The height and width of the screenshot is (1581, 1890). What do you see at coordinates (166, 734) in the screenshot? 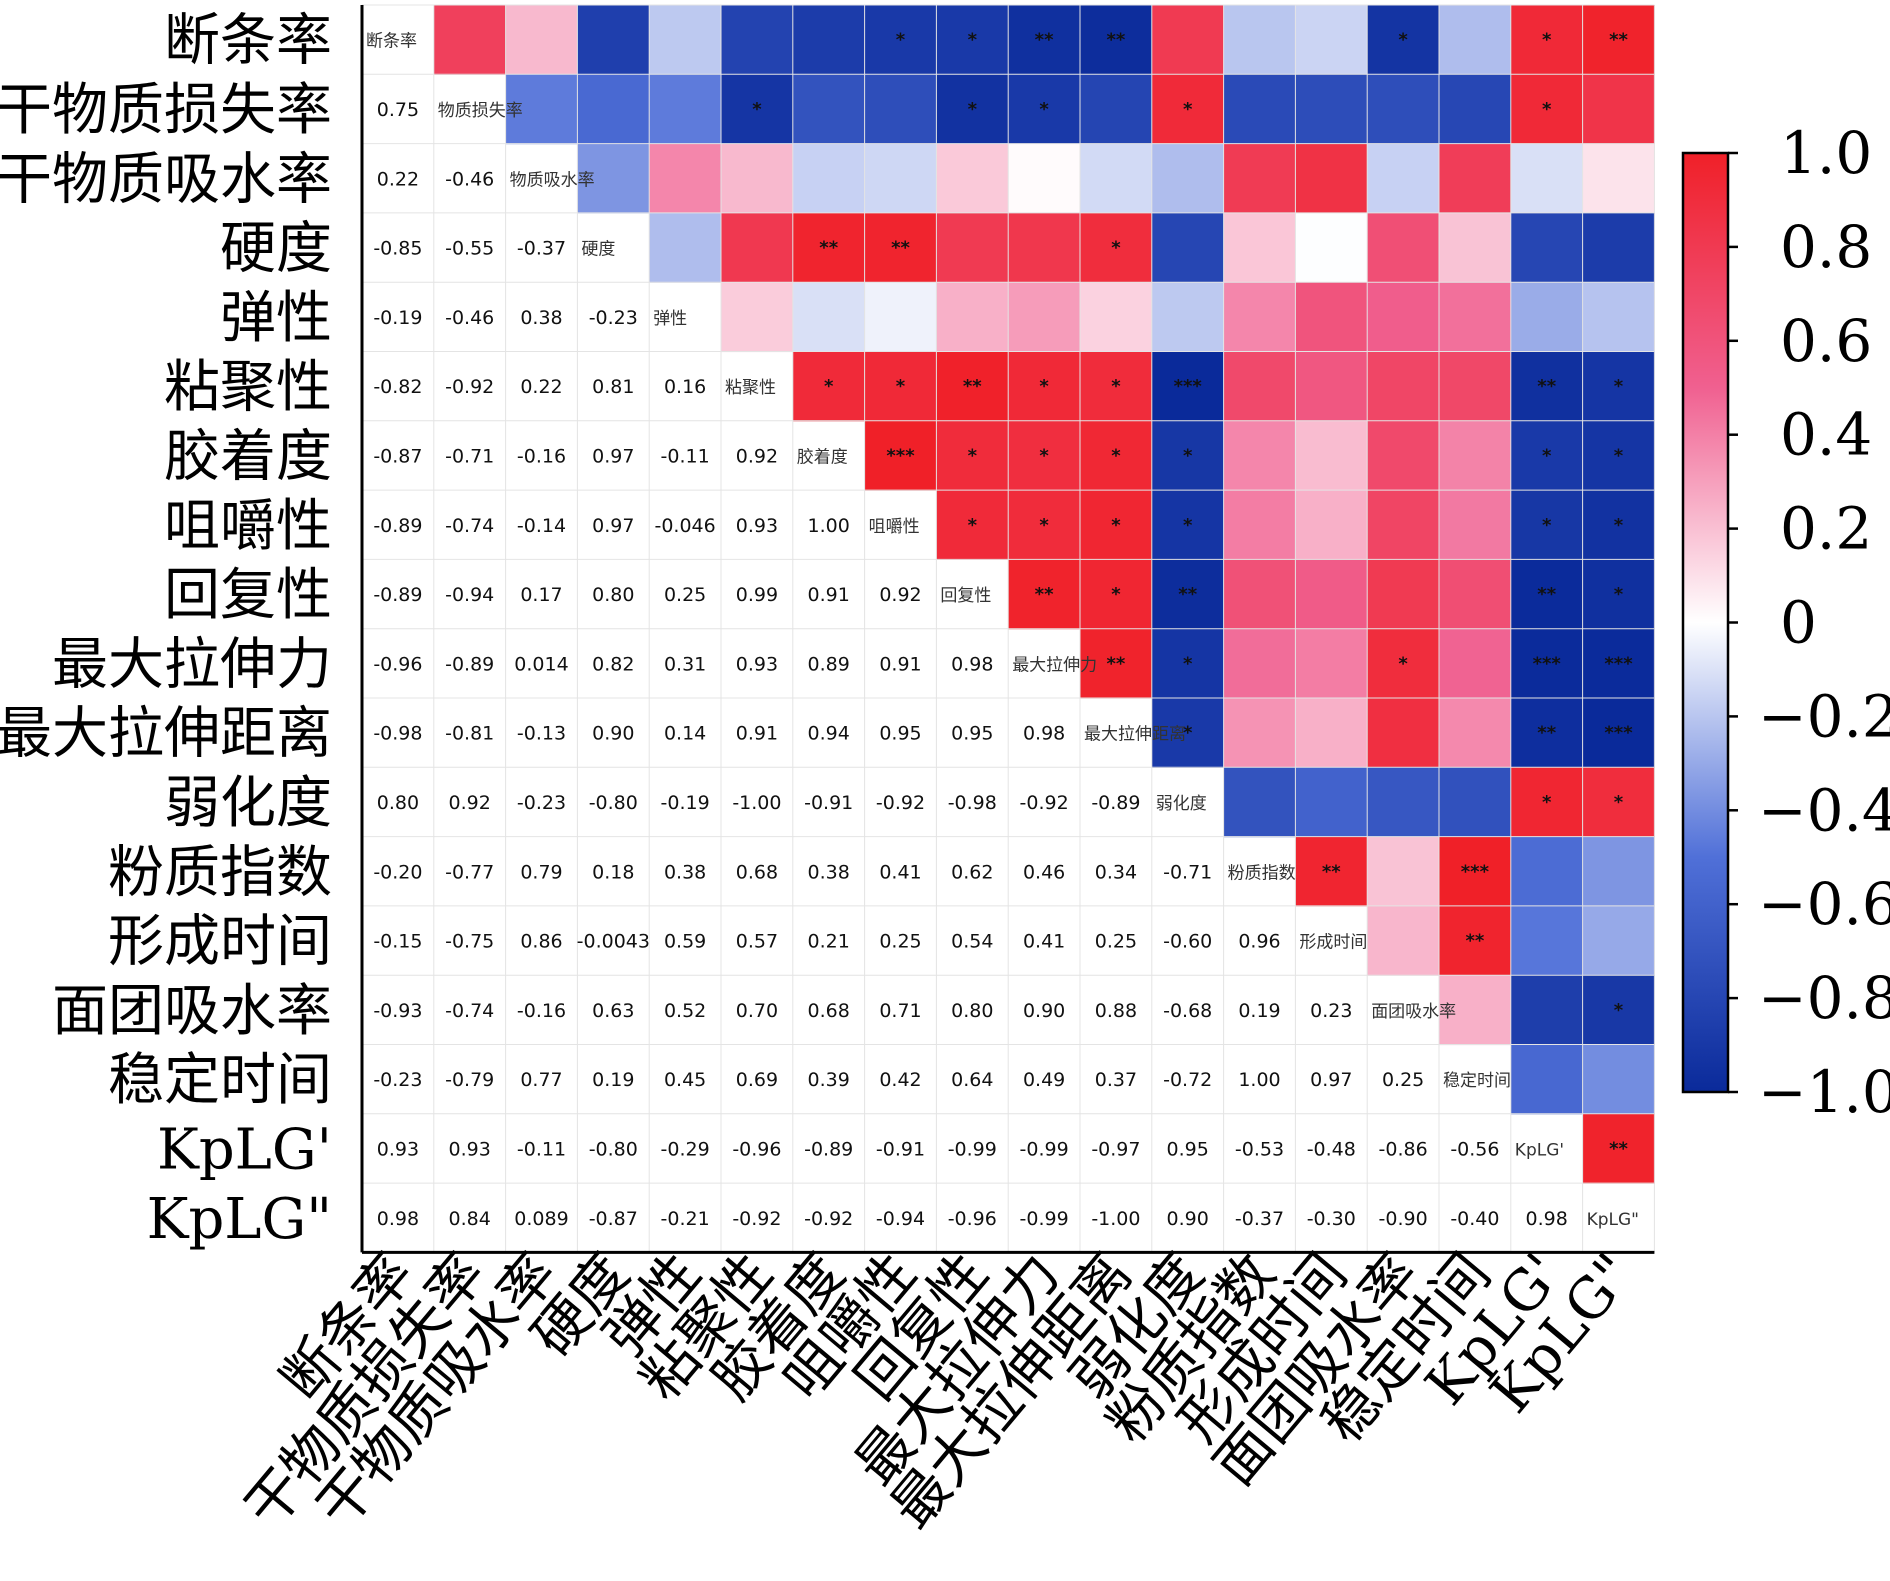
I see `row-label: 最大拉伸距离` at bounding box center [166, 734].